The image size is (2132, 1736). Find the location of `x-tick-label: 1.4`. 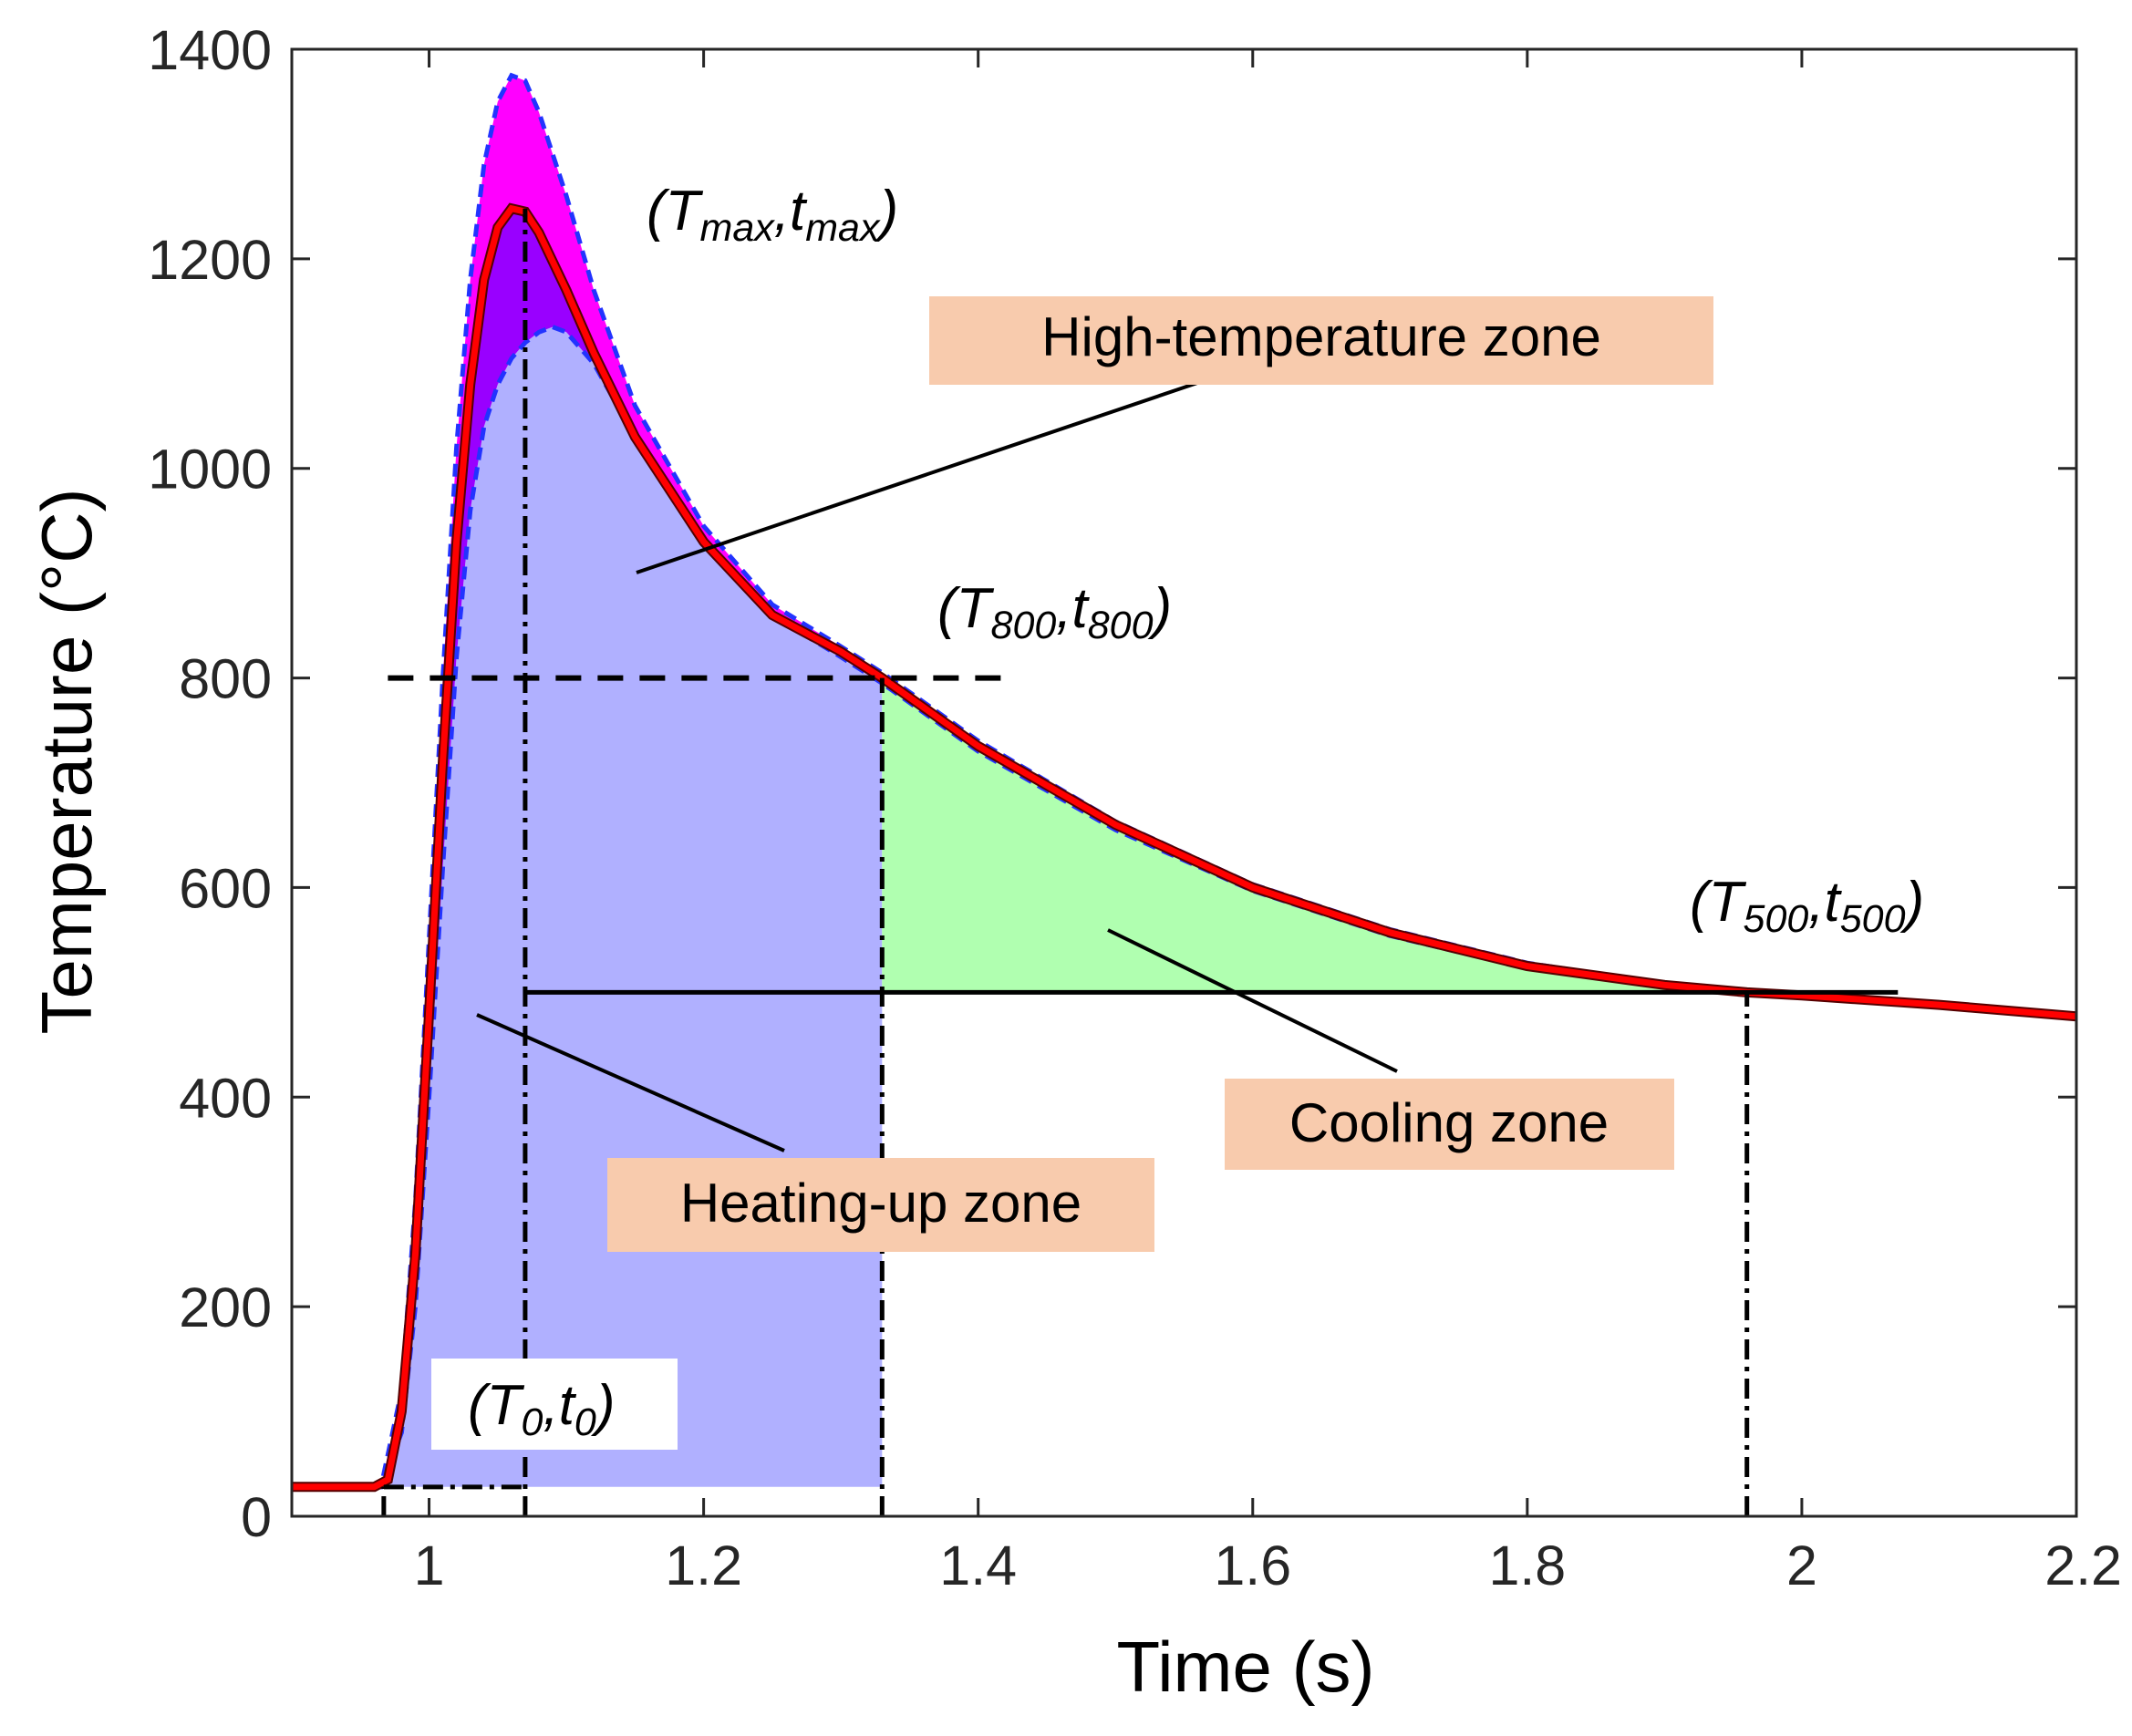

x-tick-label: 1.4 is located at coordinates (978, 1565).